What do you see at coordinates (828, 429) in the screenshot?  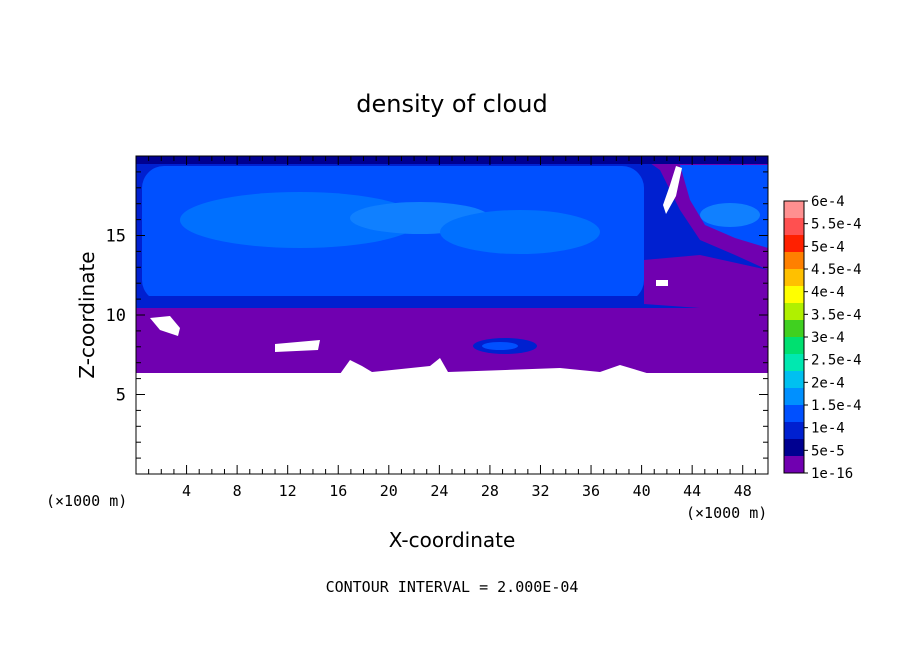 I see `colorbar-label: 1e-4` at bounding box center [828, 429].